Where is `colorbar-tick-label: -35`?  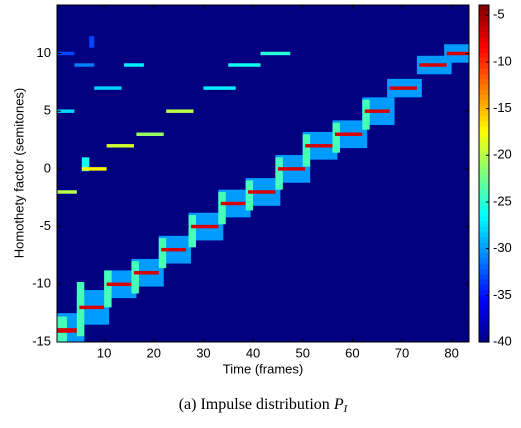
colorbar-tick-label: -35 is located at coordinates (502, 294).